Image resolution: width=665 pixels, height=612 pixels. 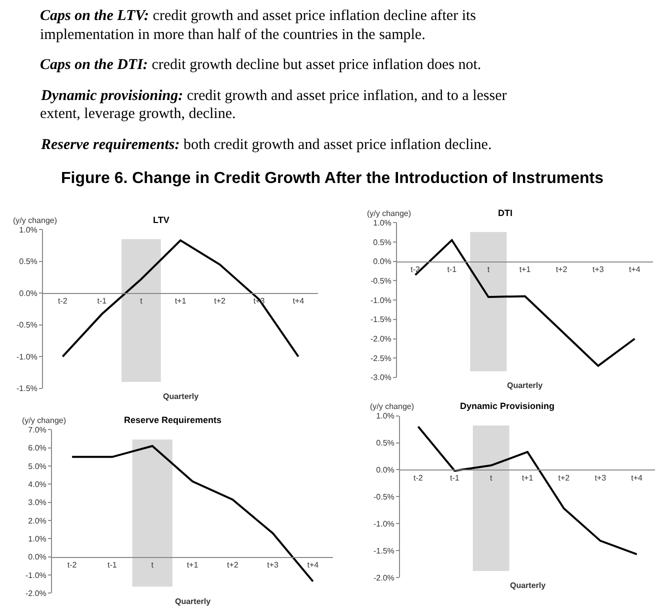 I want to click on text: Figure 6. Change in Credit Growth After the Introduction of Instruments, so click(x=332, y=178).